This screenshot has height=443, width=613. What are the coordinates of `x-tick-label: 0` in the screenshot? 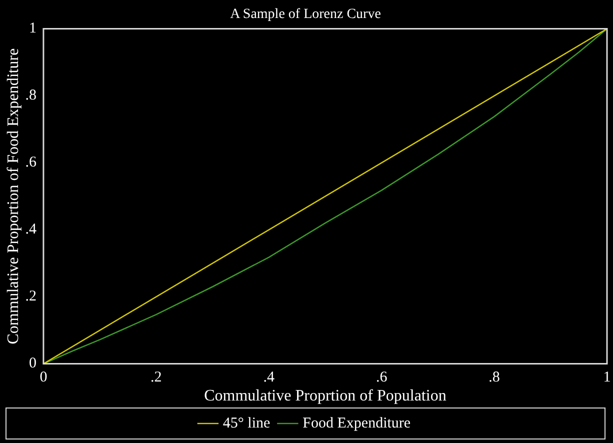 It's located at (44, 378).